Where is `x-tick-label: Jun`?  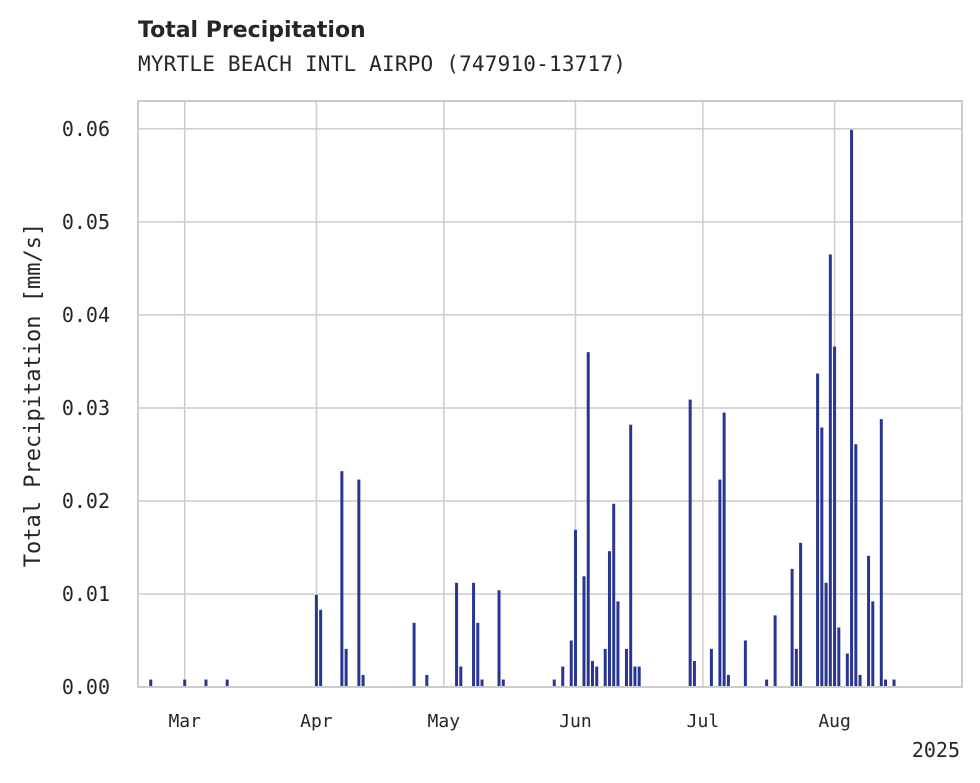
x-tick-label: Jun is located at coordinates (575, 721).